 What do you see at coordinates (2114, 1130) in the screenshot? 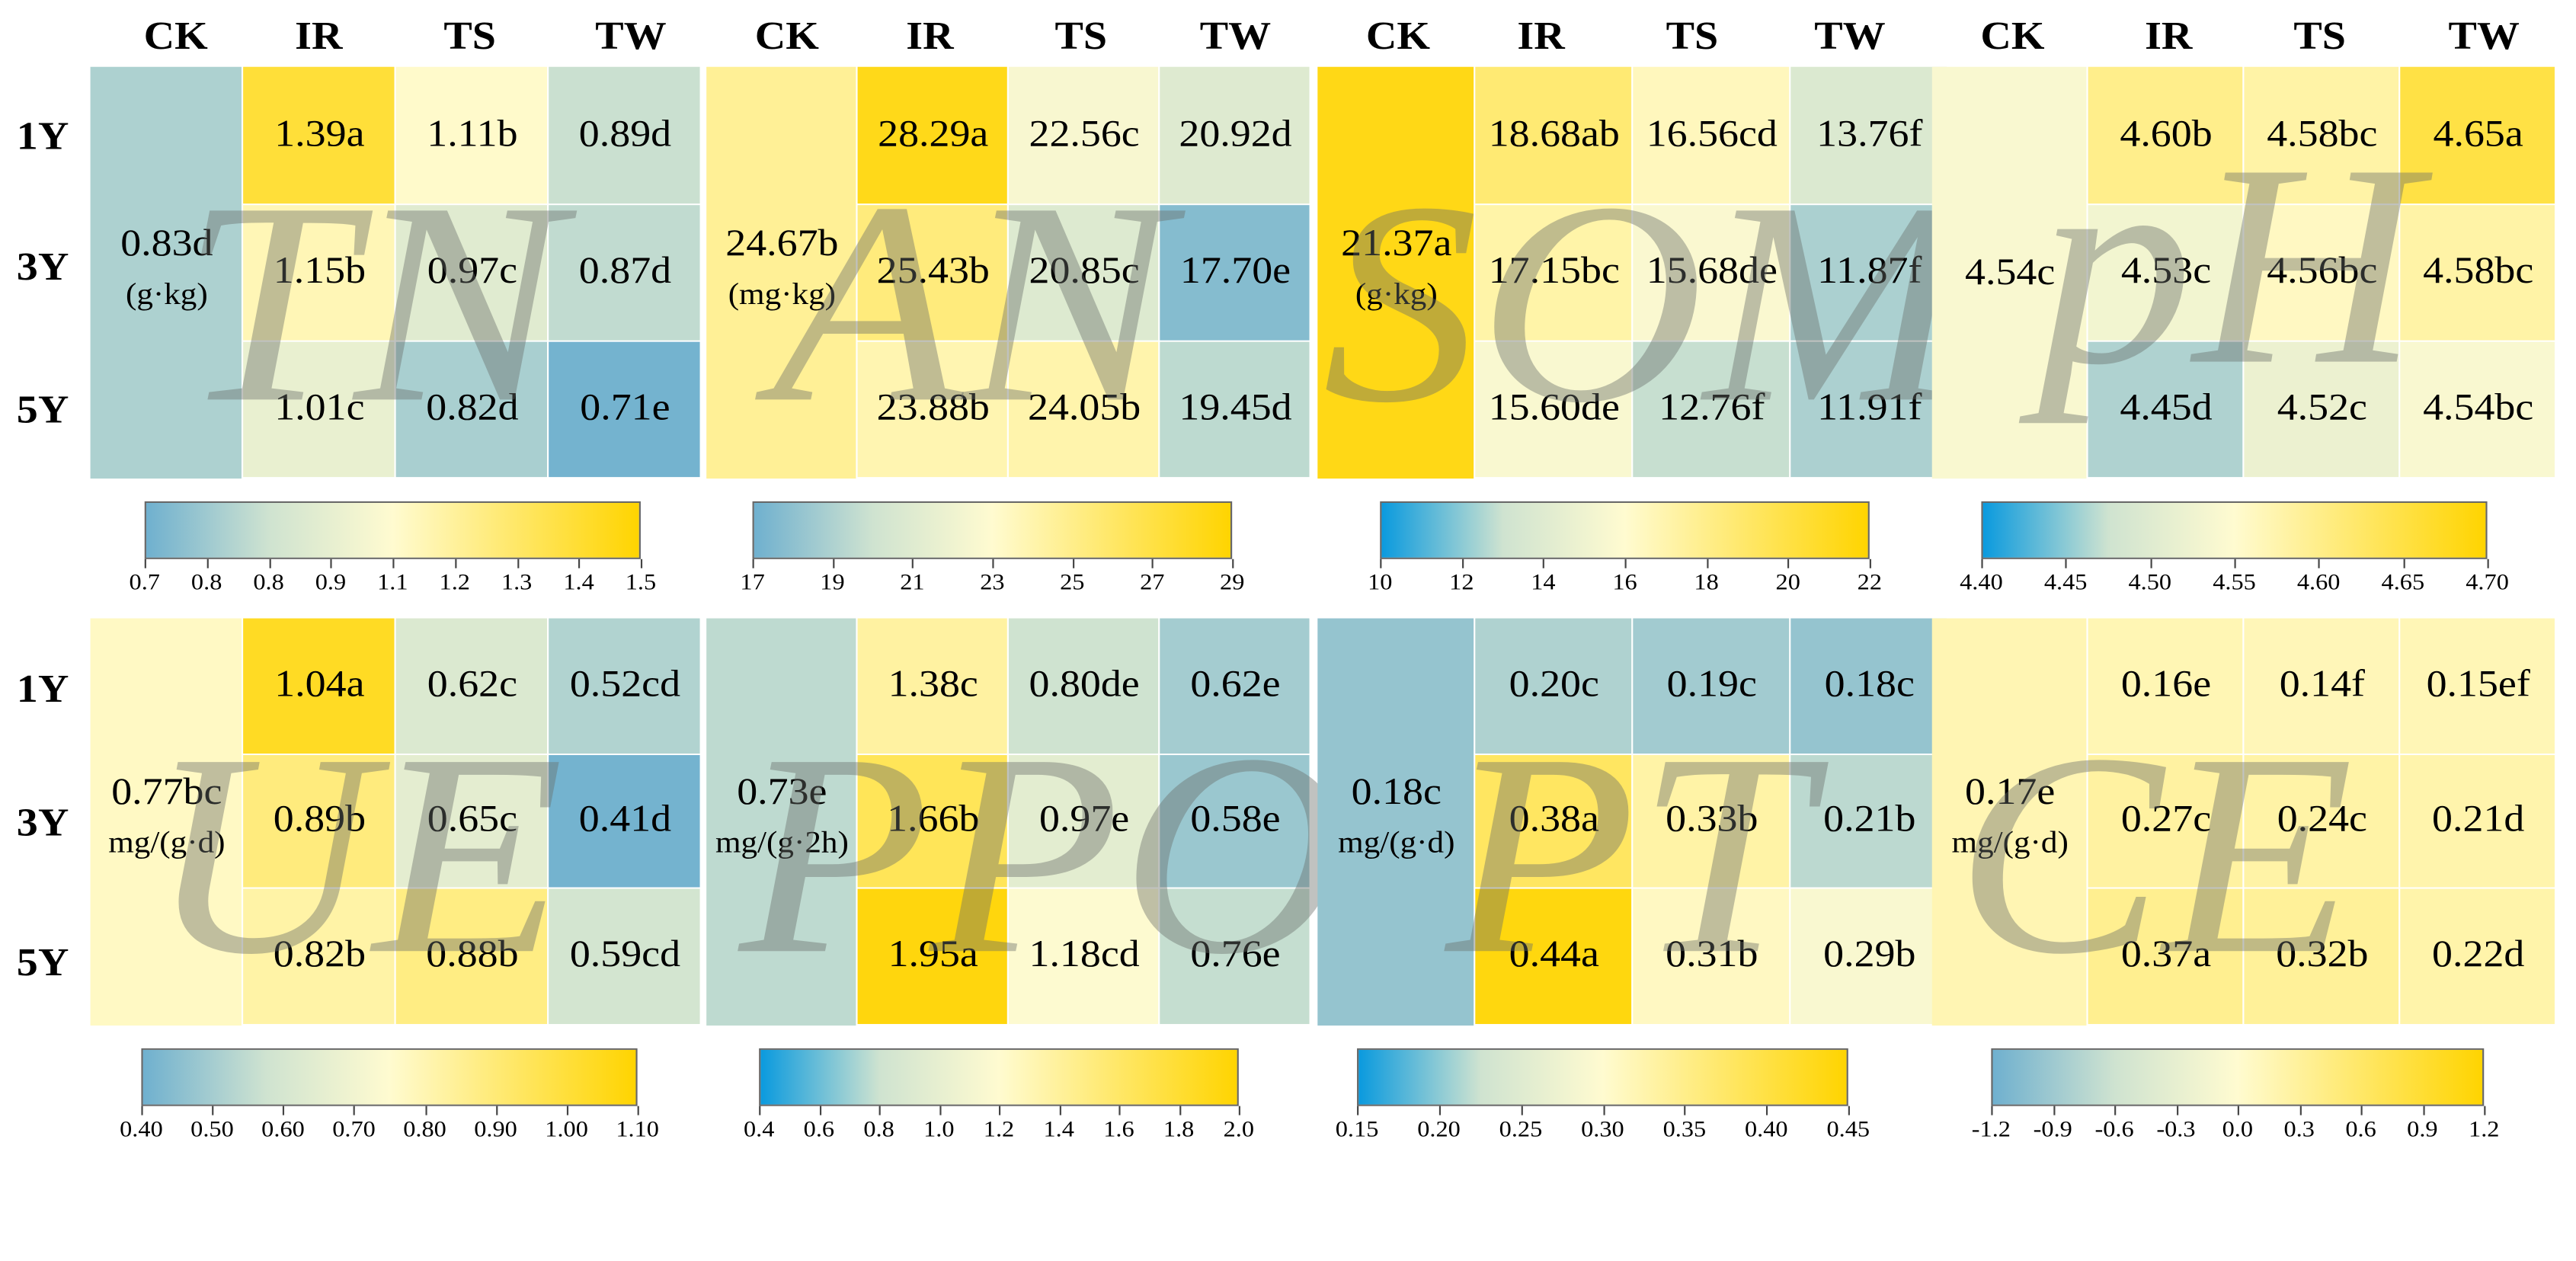
I see `colorbar-tick-label: -0.6` at bounding box center [2114, 1130].